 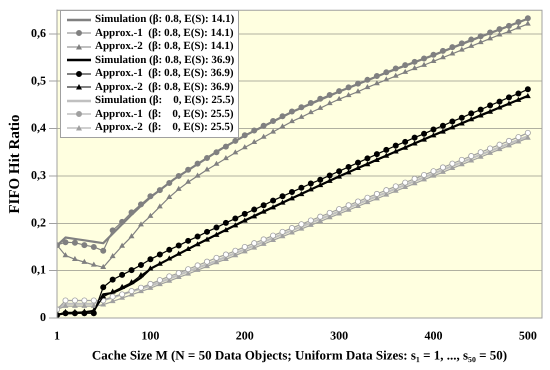 I want to click on y-tick-label: 0, so click(x=43, y=317).